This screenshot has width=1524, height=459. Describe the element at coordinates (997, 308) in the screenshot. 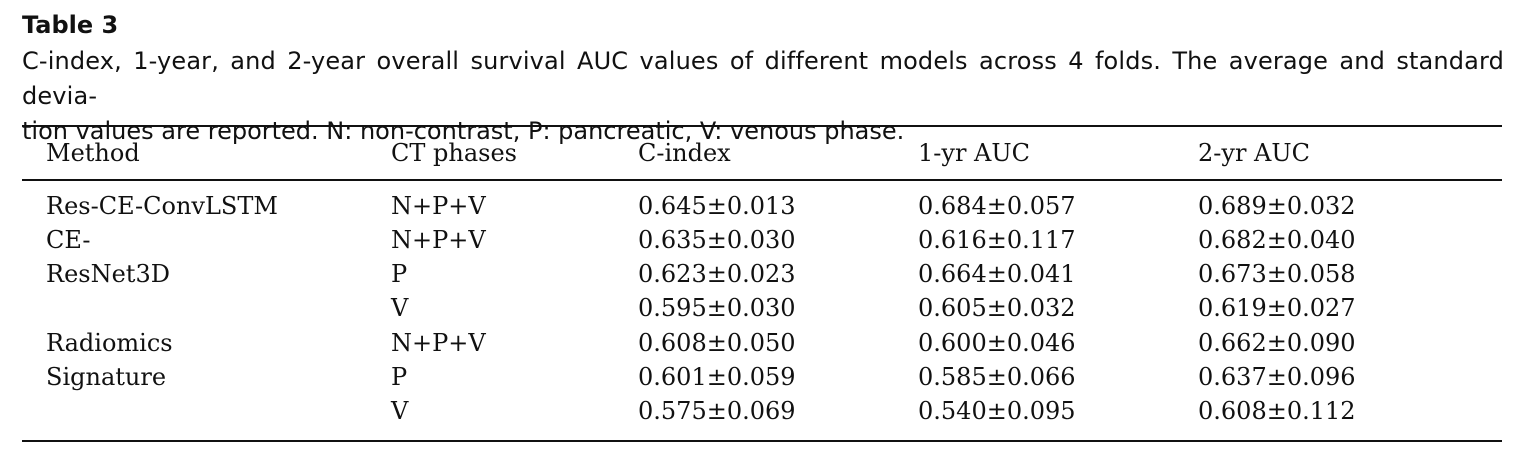

I see `cell-1yr-auc: 0.605±0.032` at that location.